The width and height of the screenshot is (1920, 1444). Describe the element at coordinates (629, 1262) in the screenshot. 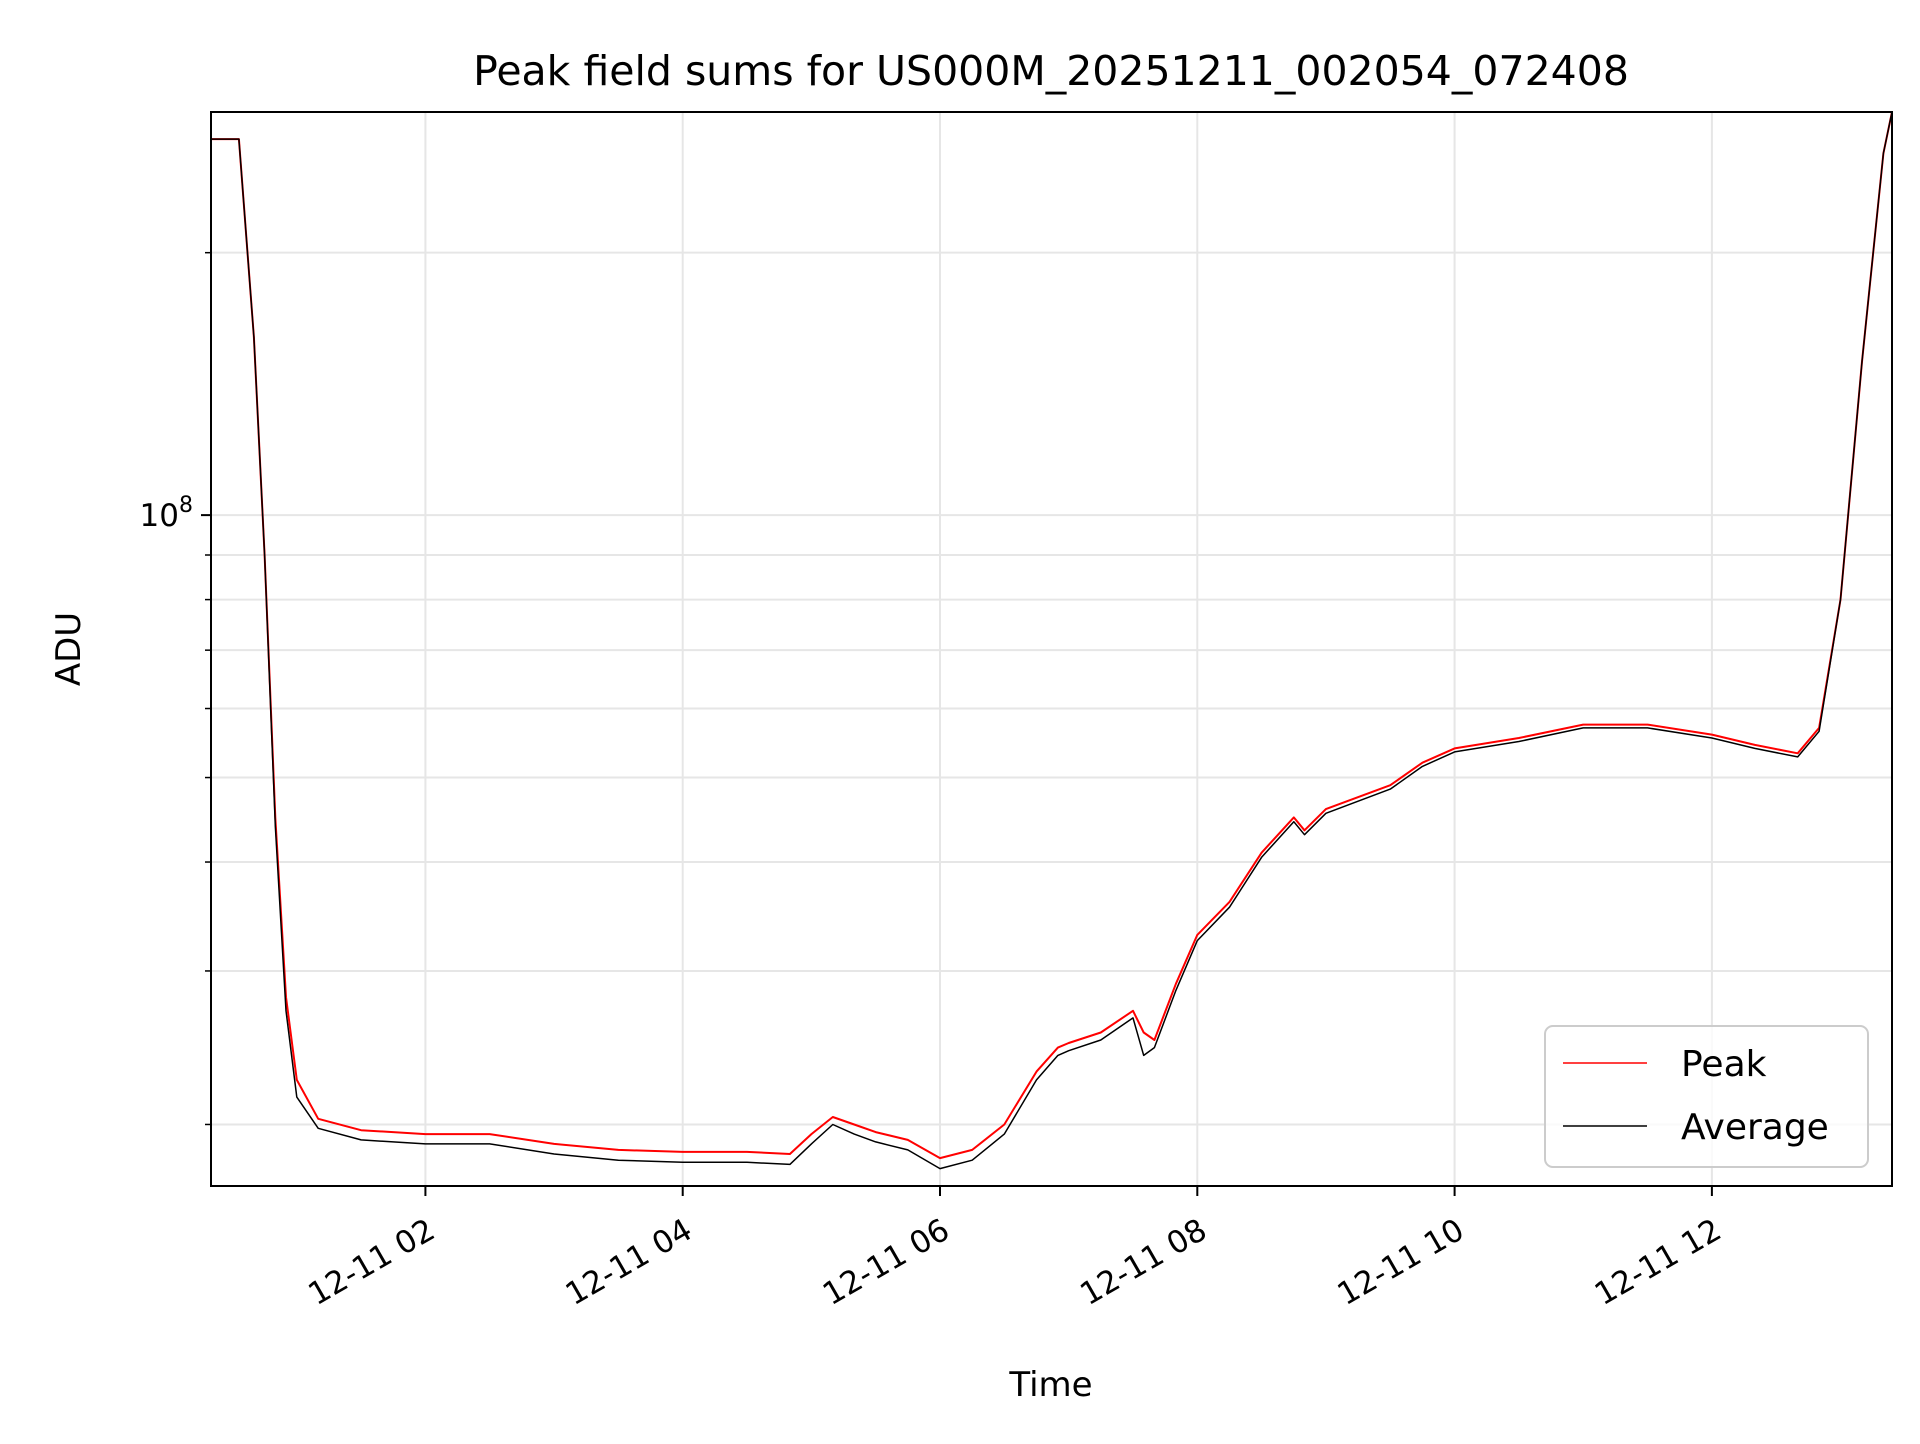

I see `x-tick-label: 12-11 04` at that location.